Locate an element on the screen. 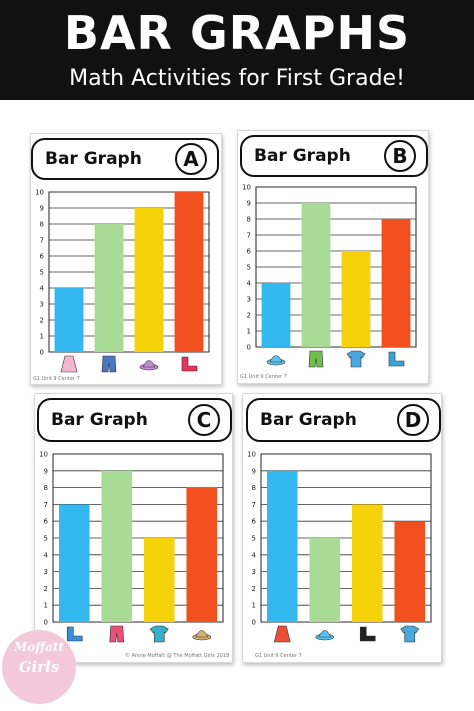  jacket-icon is located at coordinates (356, 359).